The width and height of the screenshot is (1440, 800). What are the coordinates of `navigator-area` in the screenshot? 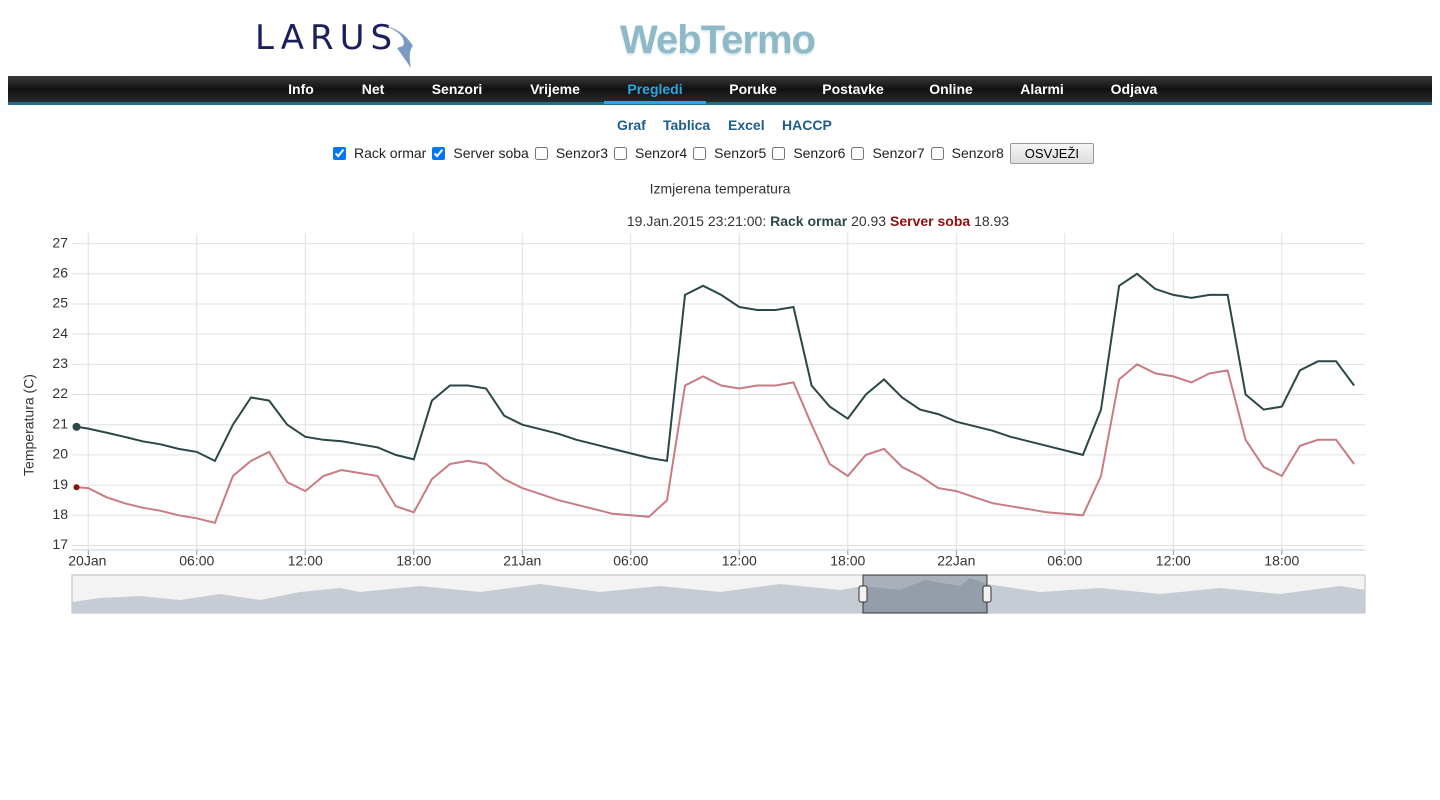 It's located at (718, 595).